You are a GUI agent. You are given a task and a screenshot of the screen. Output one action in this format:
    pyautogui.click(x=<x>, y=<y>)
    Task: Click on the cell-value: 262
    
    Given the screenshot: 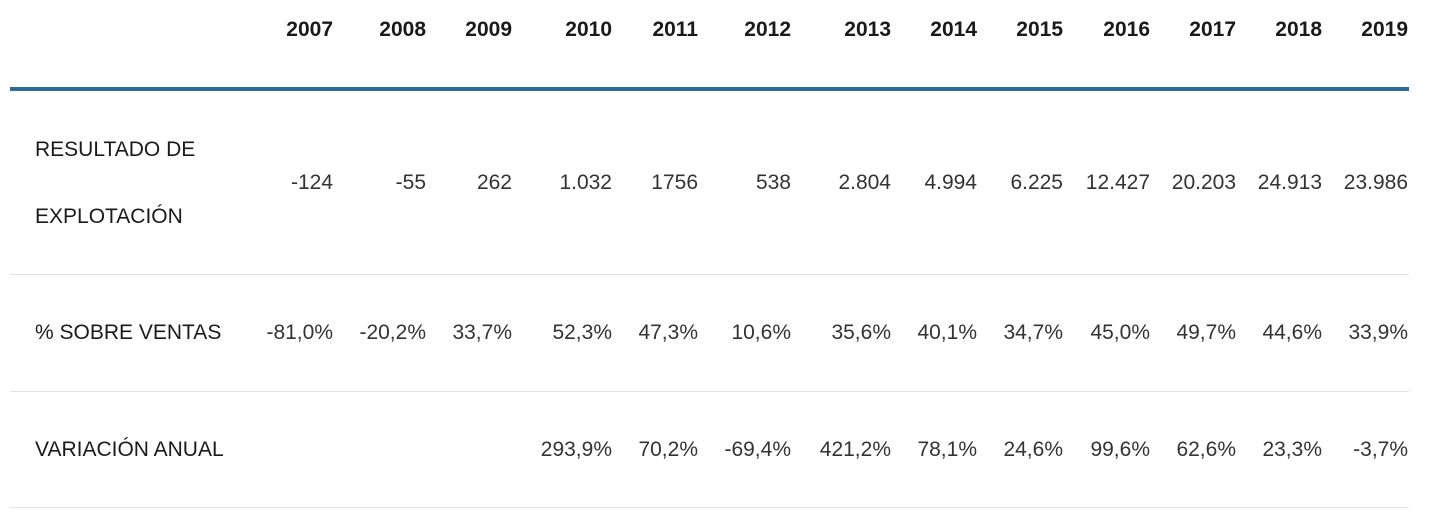 What is the action you would take?
    pyautogui.click(x=494, y=182)
    